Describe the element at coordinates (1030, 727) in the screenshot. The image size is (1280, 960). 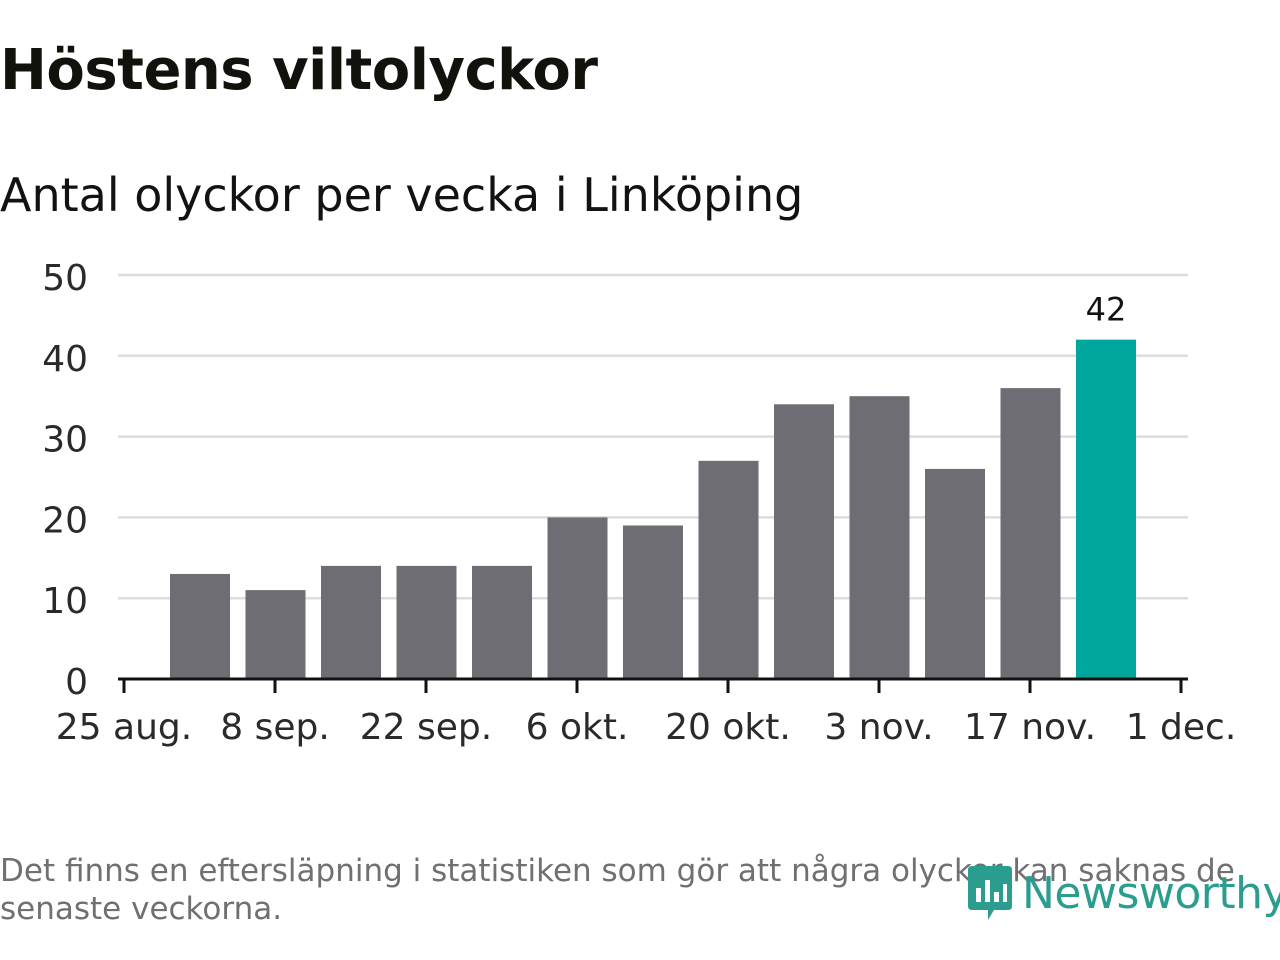
I see `x-tick-label: 17 nov.` at that location.